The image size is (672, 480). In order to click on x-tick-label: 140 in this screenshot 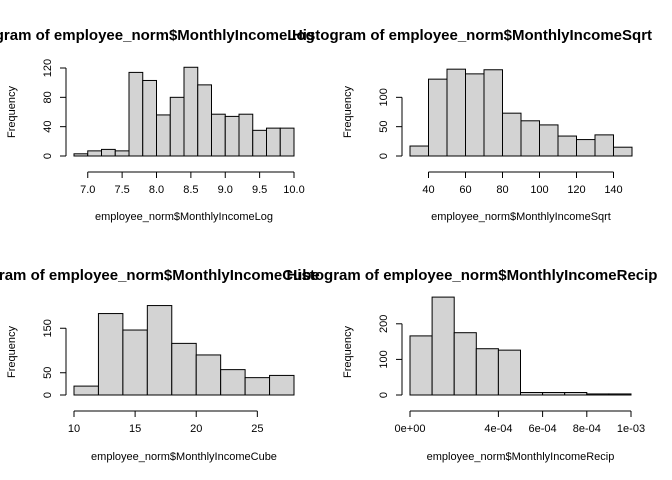, I will do `click(613, 190)`.